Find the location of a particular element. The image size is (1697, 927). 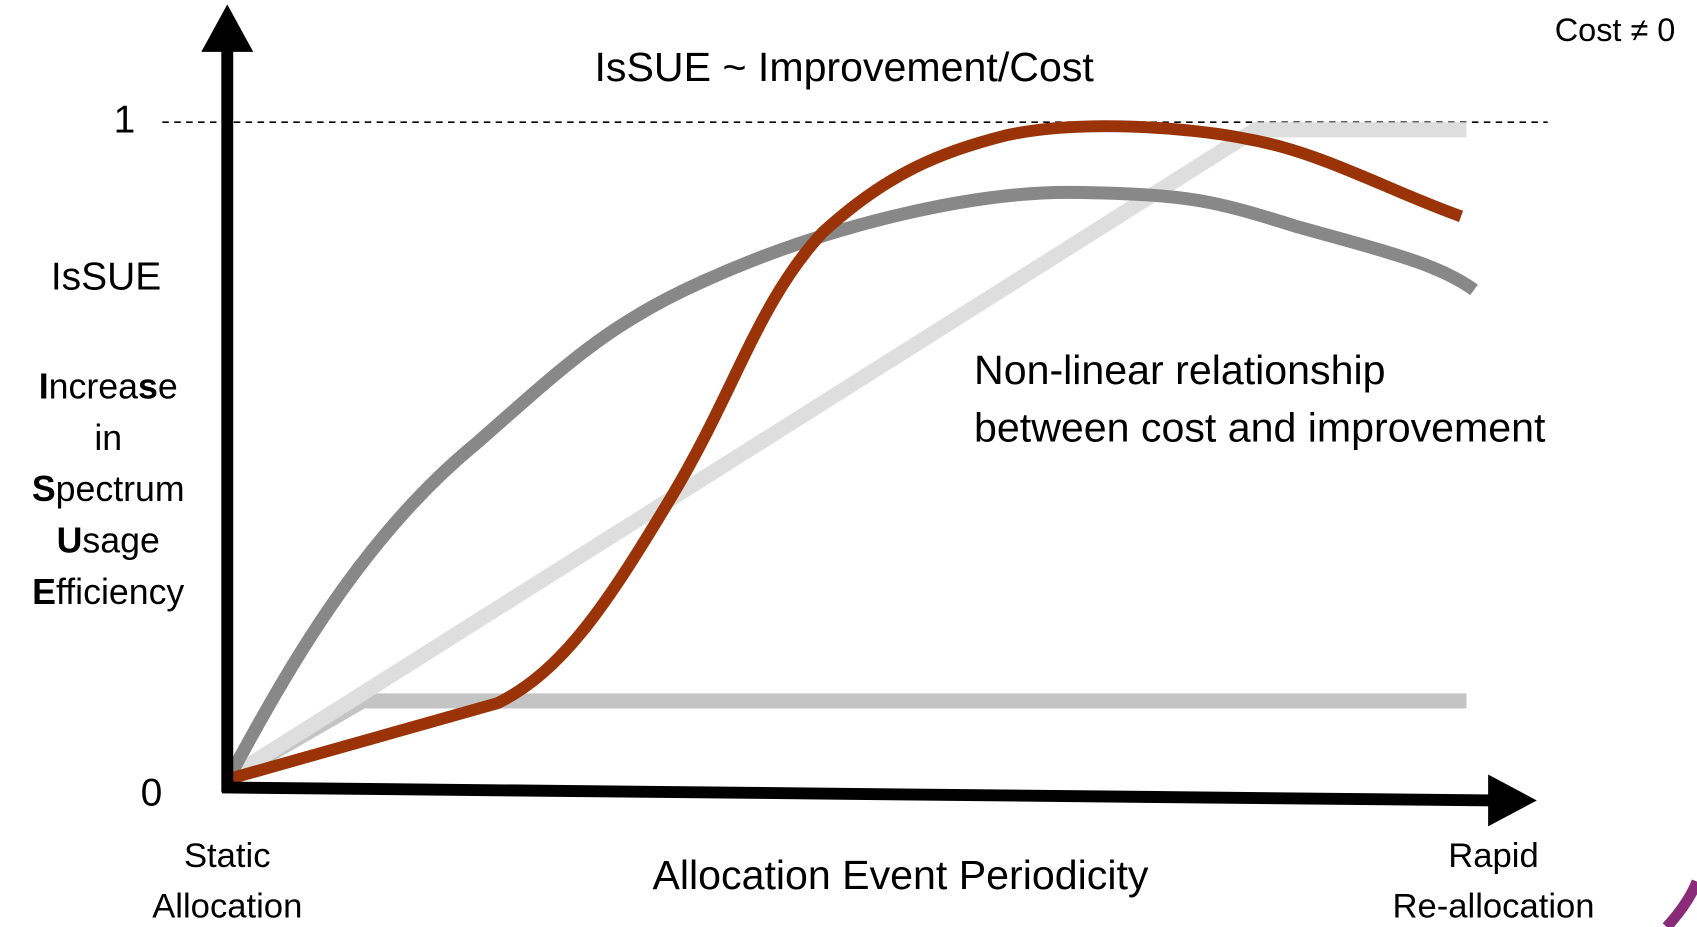

text-part: e is located at coordinates (168, 387).